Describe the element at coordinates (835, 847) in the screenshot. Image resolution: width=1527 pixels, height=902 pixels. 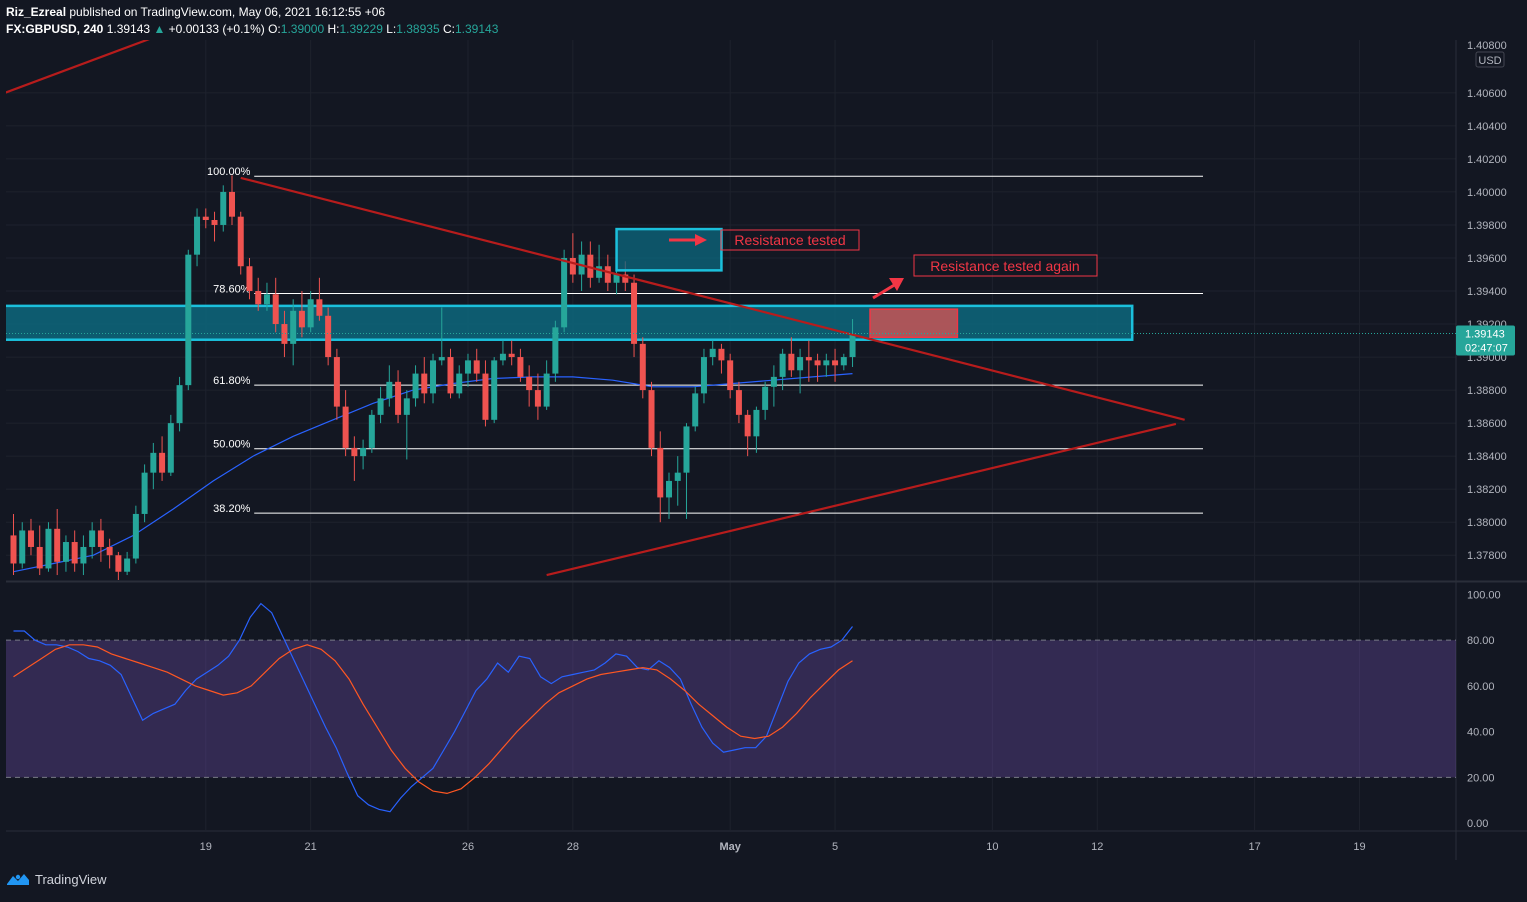
I see `time-axis-tick: 5` at that location.